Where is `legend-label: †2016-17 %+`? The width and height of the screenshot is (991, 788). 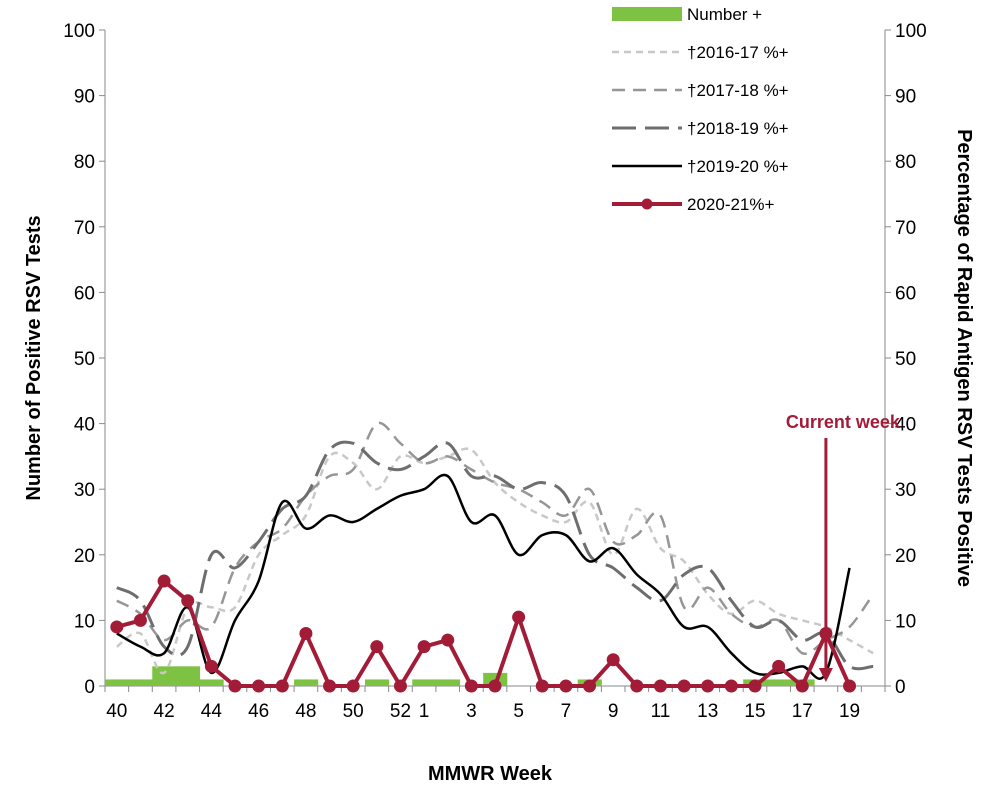 legend-label: †2016-17 %+ is located at coordinates (738, 52).